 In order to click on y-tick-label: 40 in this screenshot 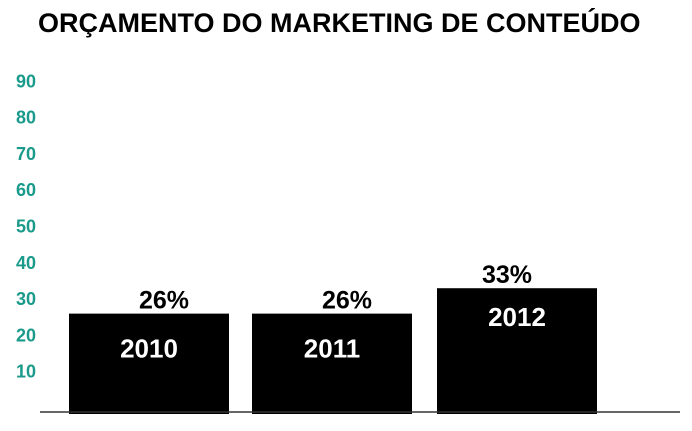, I will do `click(26, 263)`.